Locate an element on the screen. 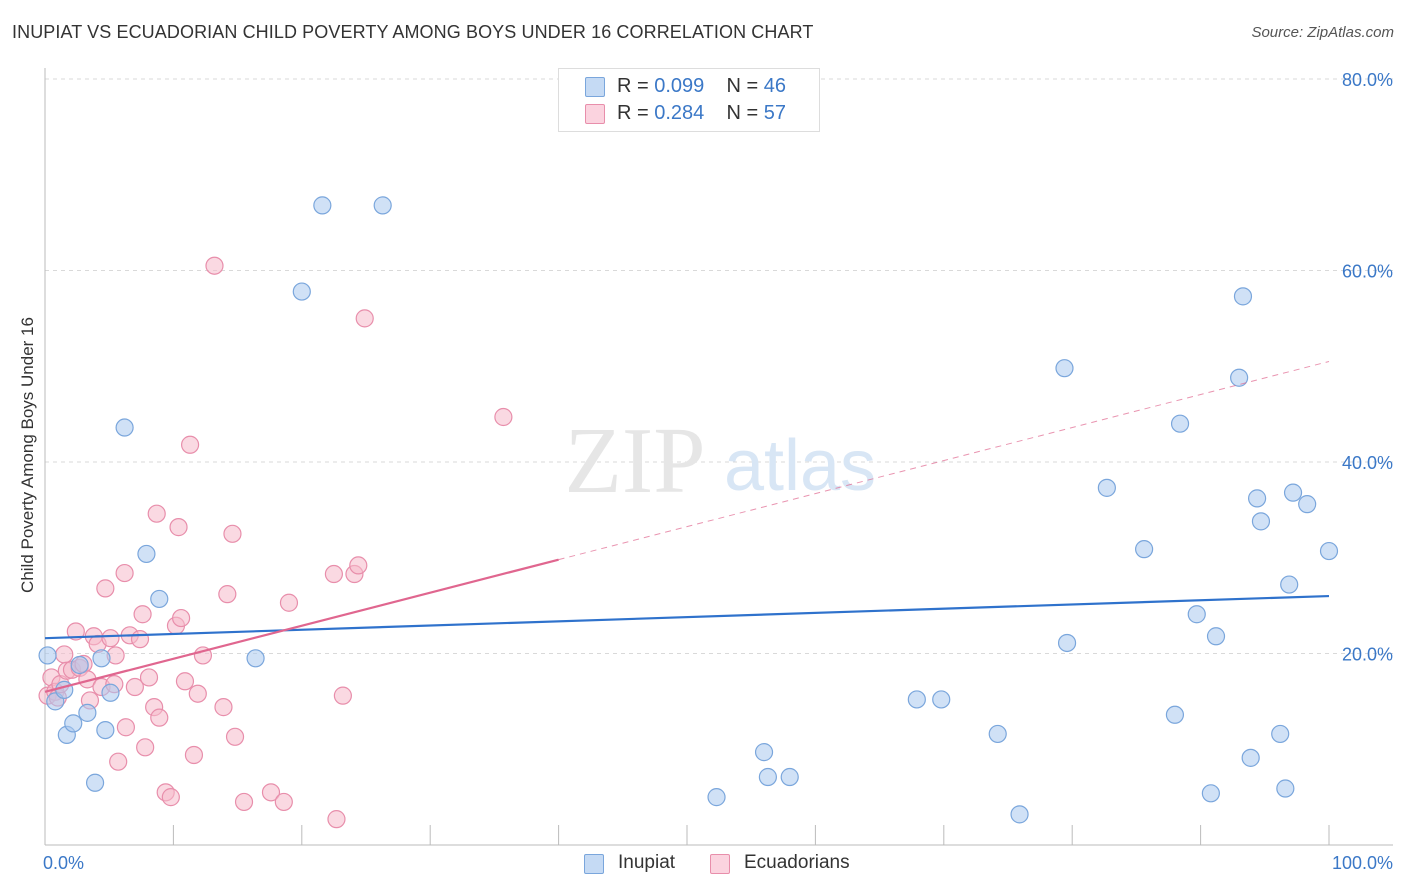 Image resolution: width=1406 pixels, height=892 pixels. source-label: Source: ZipAtlas.com is located at coordinates (1322, 32).